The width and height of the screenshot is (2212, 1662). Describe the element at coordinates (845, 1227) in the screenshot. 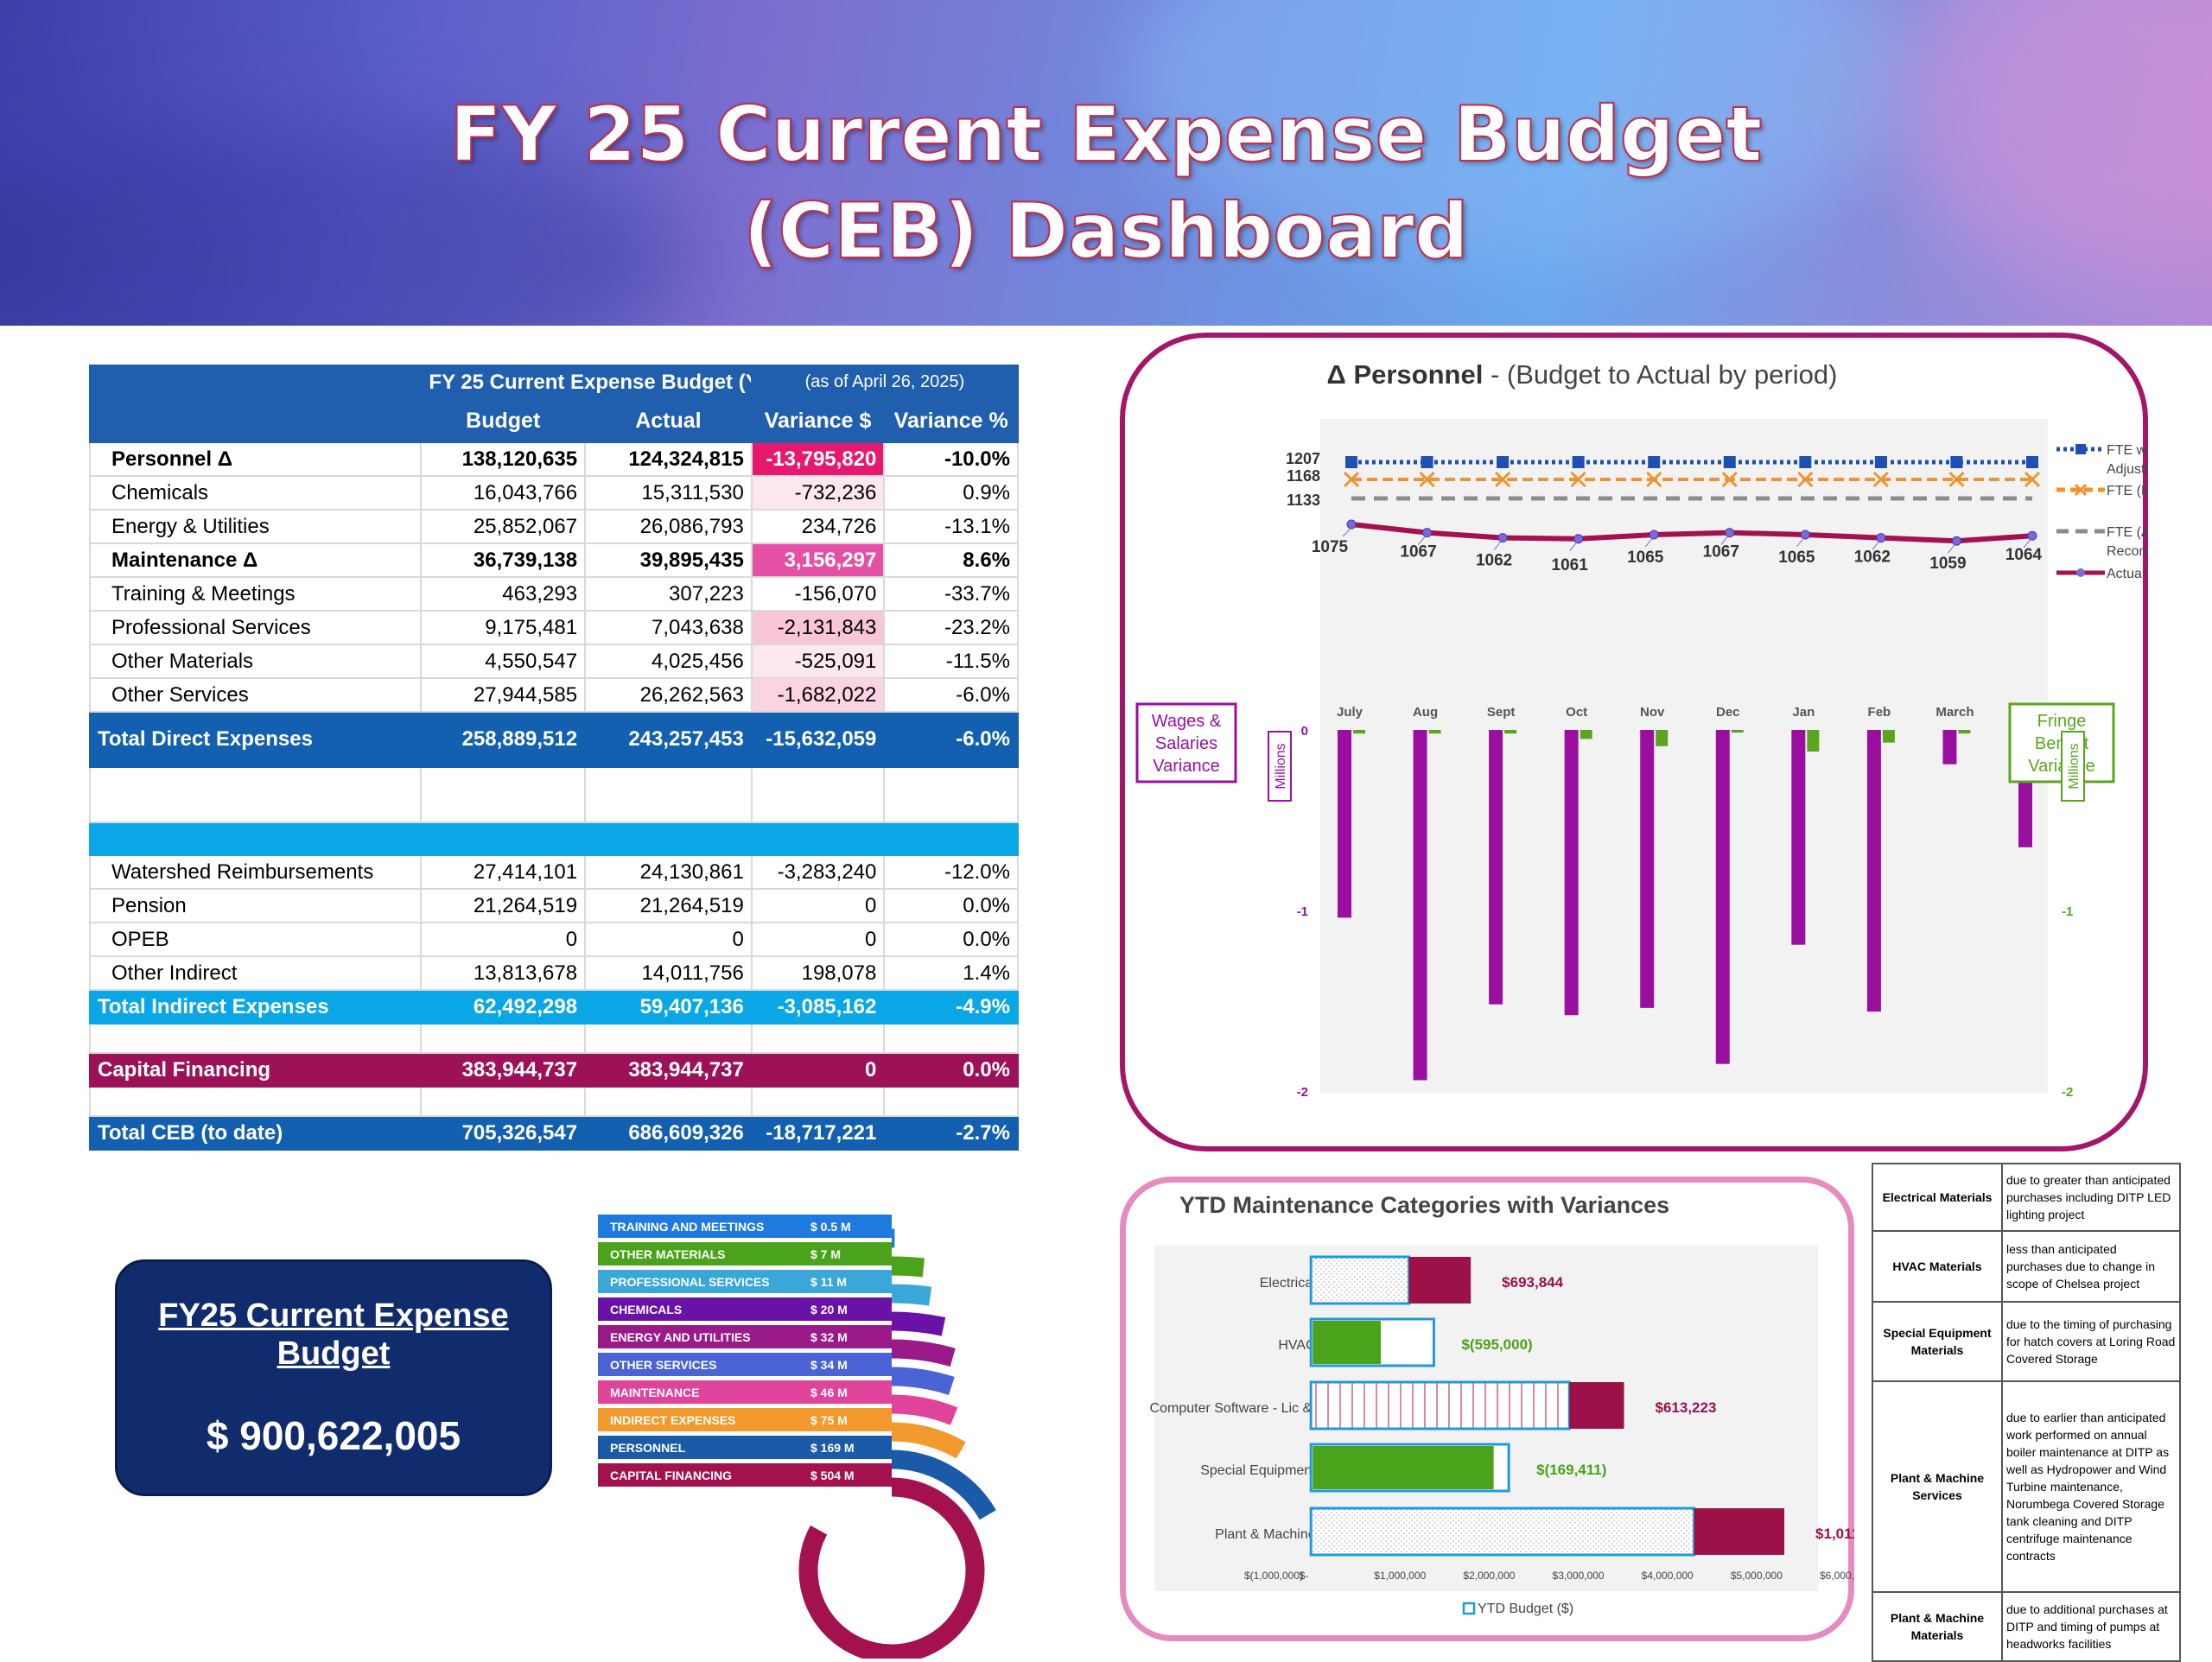

I see `arc-legend-amount: $ 0.5 M` at that location.